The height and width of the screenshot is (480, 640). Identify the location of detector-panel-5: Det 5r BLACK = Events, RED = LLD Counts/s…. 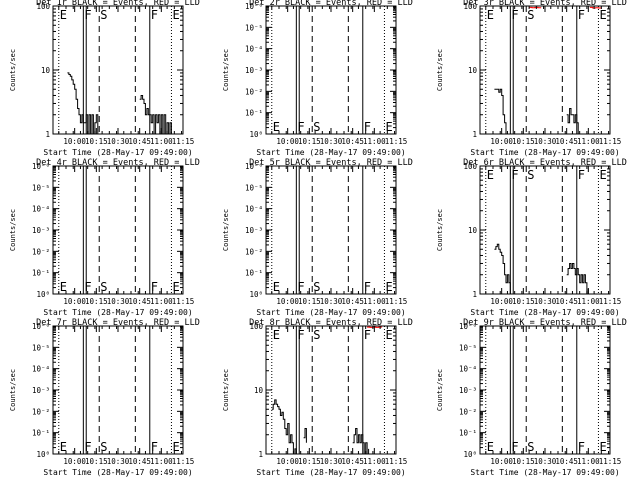
(317, 237).